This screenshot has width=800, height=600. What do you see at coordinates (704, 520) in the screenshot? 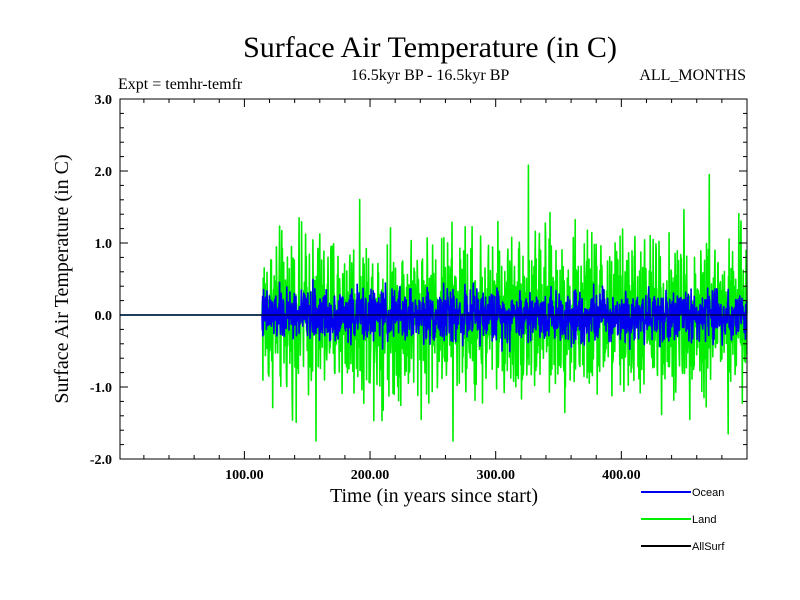
I see `legend-label-land: Land` at bounding box center [704, 520].